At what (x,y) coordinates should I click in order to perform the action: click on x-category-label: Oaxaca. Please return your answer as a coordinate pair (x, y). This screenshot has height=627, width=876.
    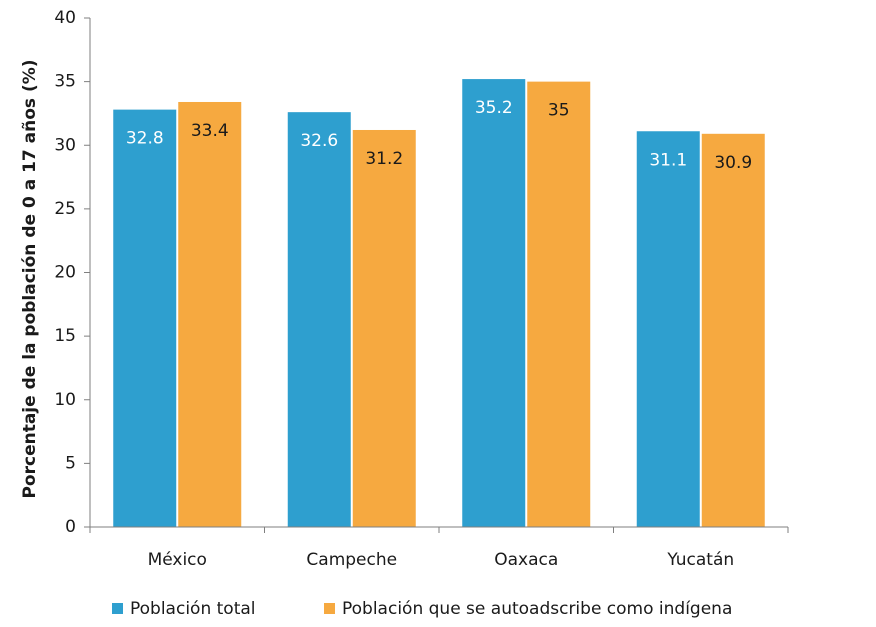
    Looking at the image, I should click on (526, 560).